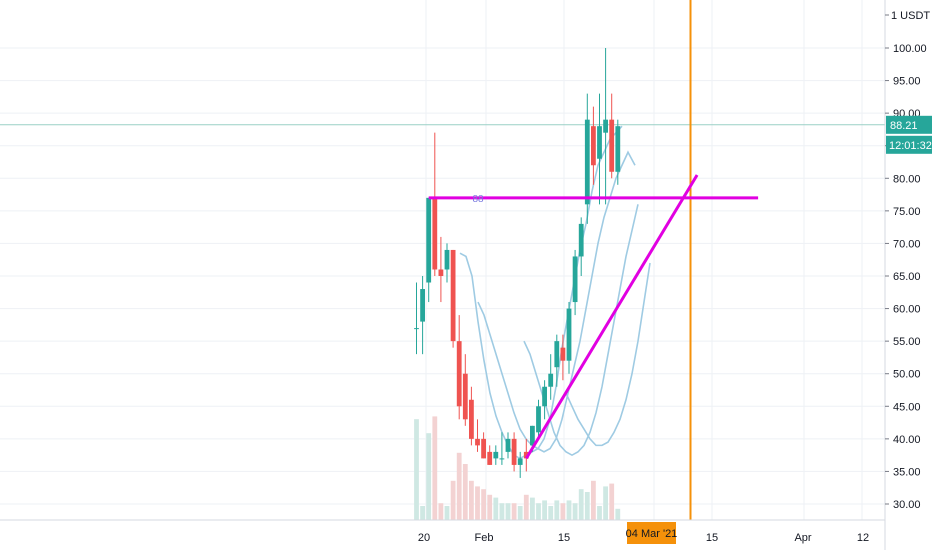 The image size is (932, 550). What do you see at coordinates (910, 16) in the screenshot?
I see `currency-label: 1 USDT` at bounding box center [910, 16].